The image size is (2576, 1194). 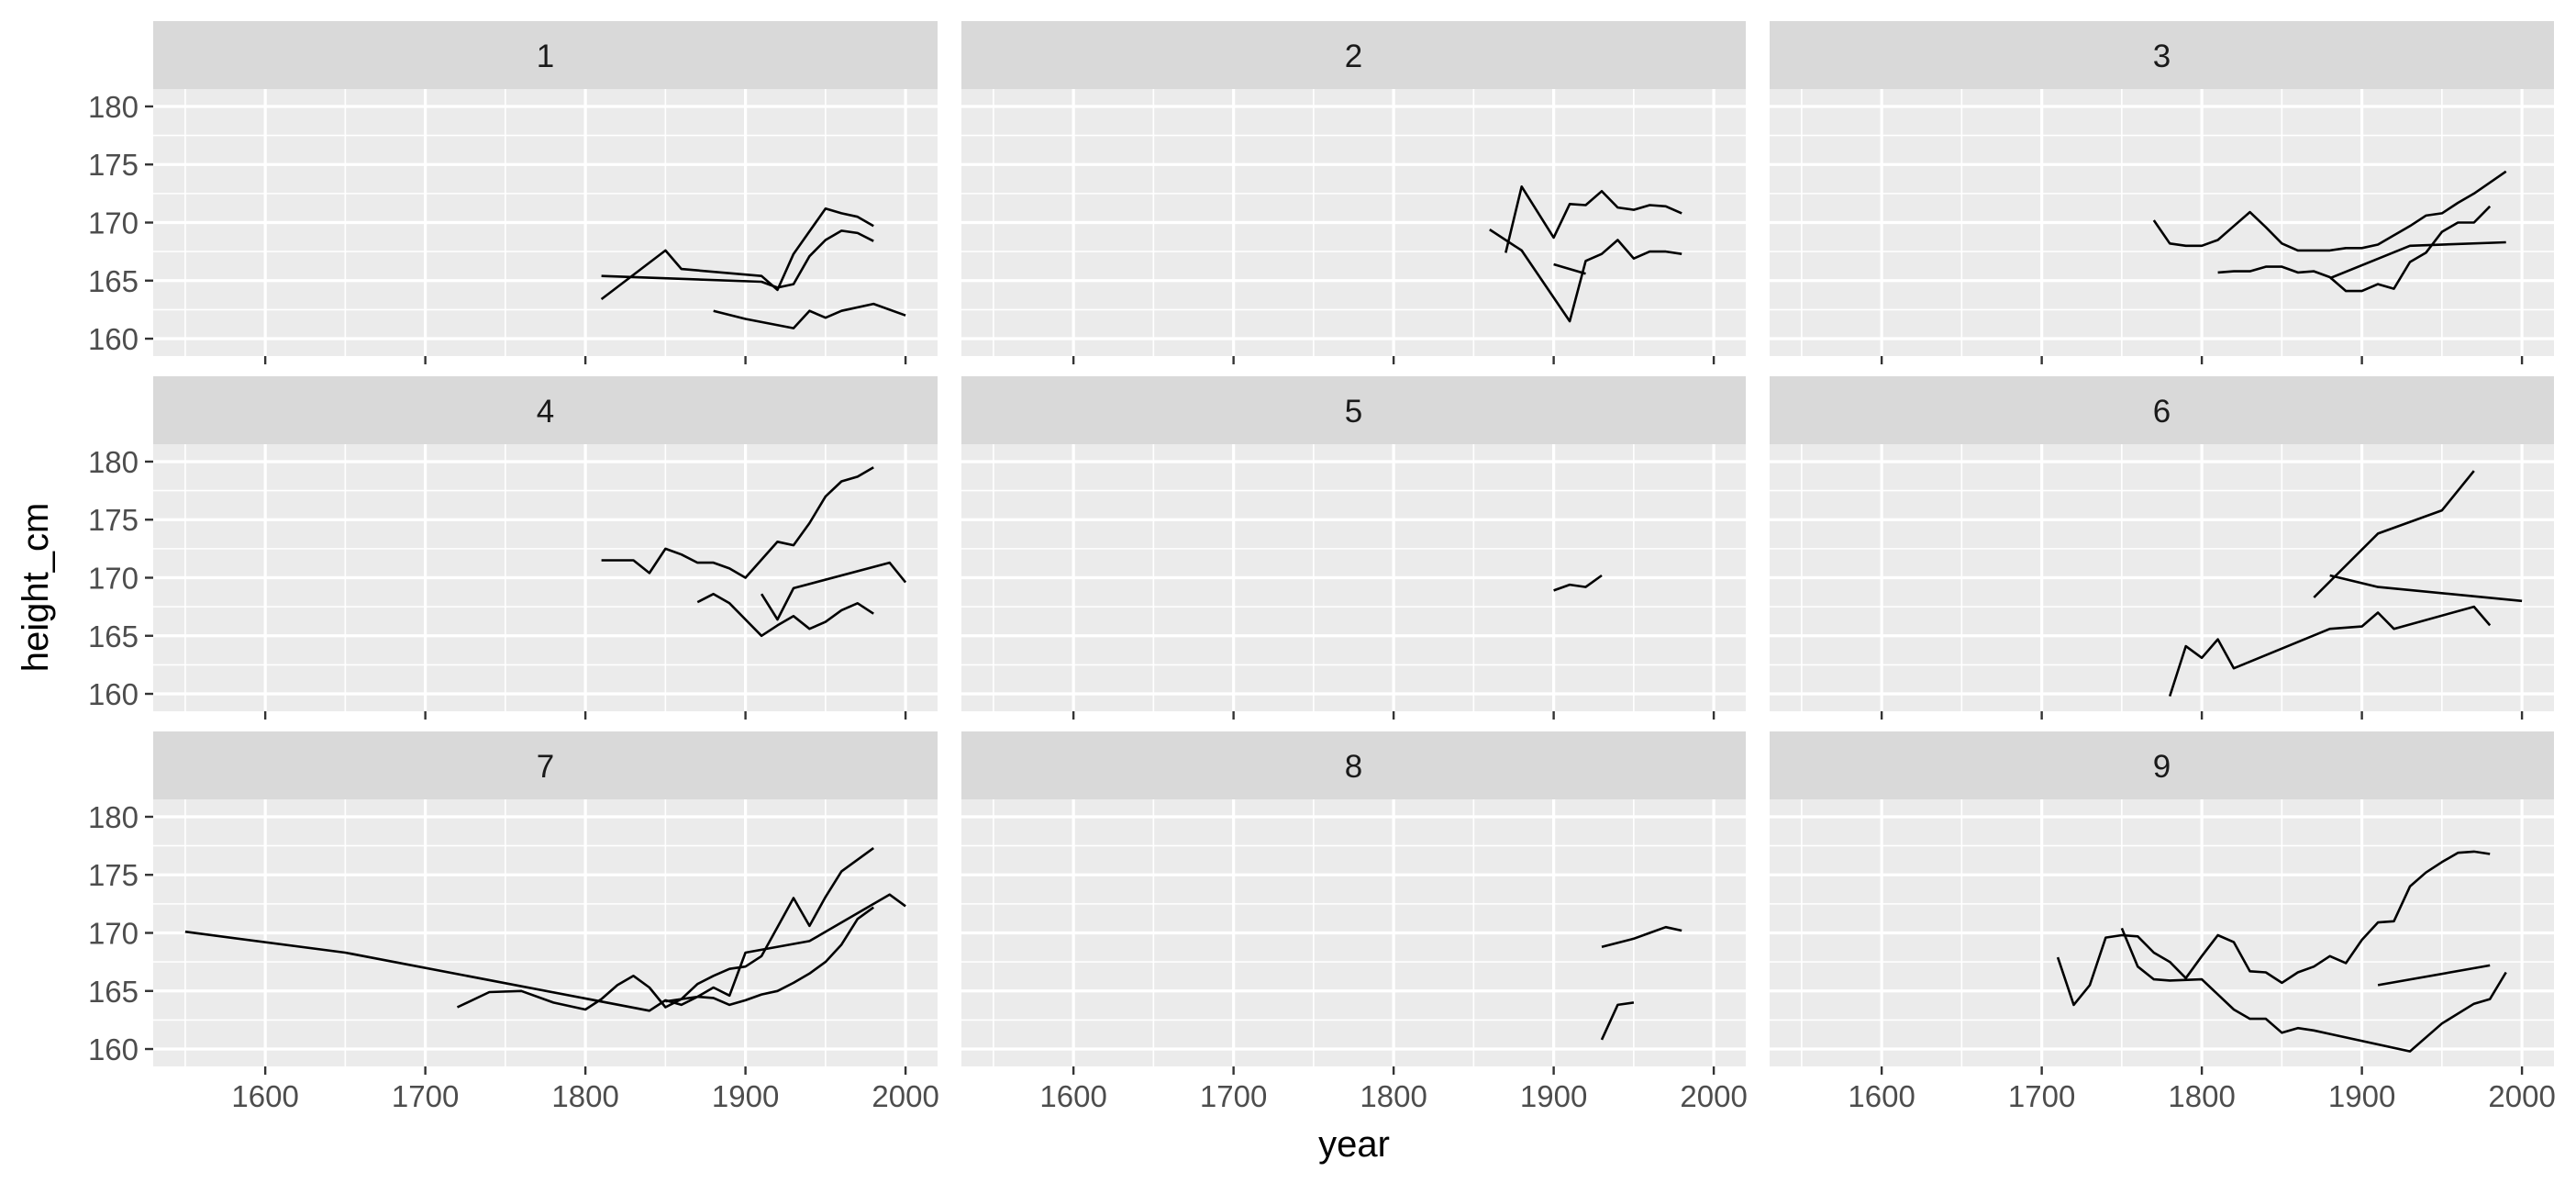 What do you see at coordinates (36, 588) in the screenshot?
I see `y-axis-title: height_cm` at bounding box center [36, 588].